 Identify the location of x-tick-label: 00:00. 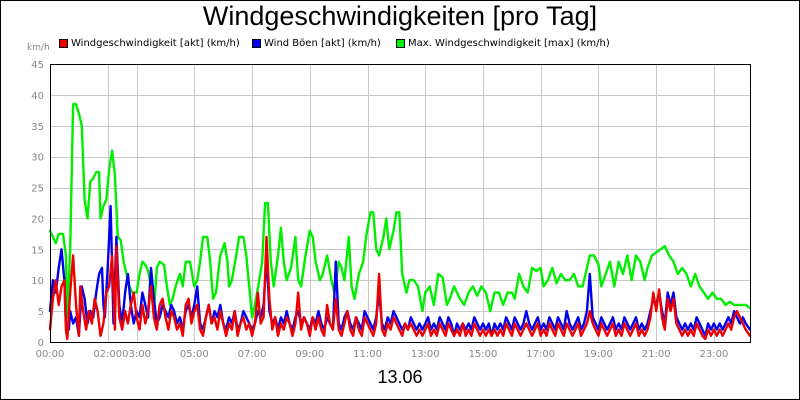
(50, 354).